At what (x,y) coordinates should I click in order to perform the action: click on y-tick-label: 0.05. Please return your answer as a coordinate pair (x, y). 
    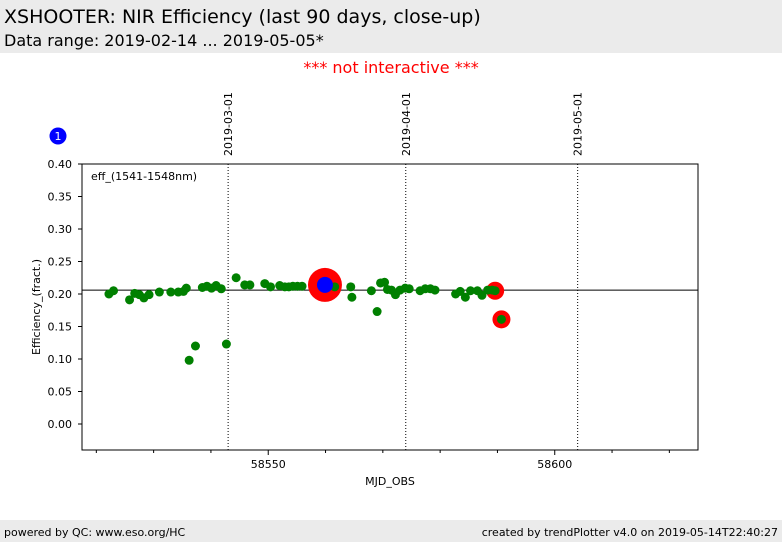
    Looking at the image, I should click on (60, 392).